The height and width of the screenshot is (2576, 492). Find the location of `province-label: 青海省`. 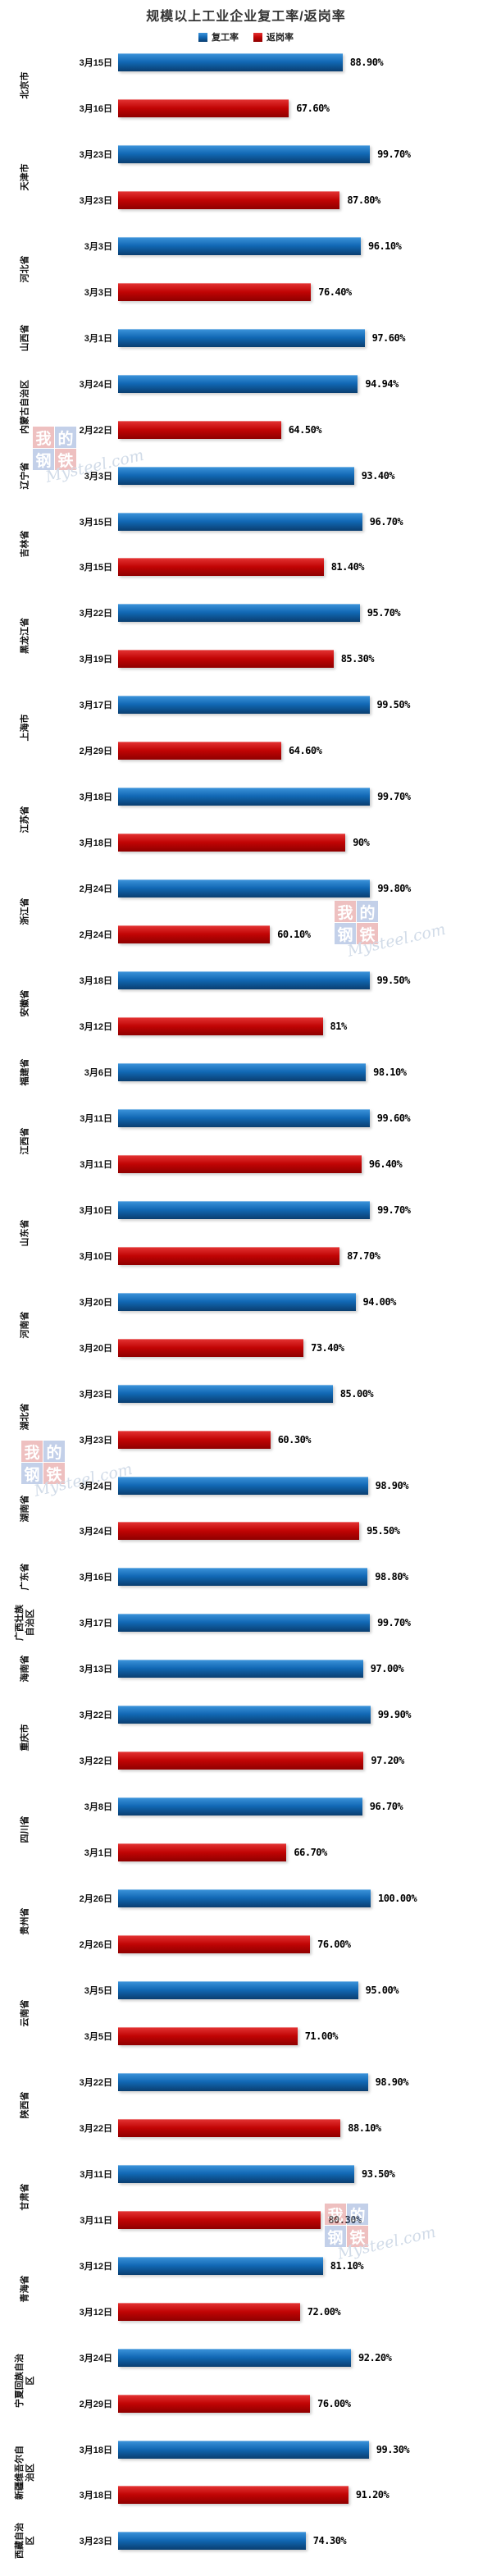

province-label: 青海省 is located at coordinates (25, 2289).